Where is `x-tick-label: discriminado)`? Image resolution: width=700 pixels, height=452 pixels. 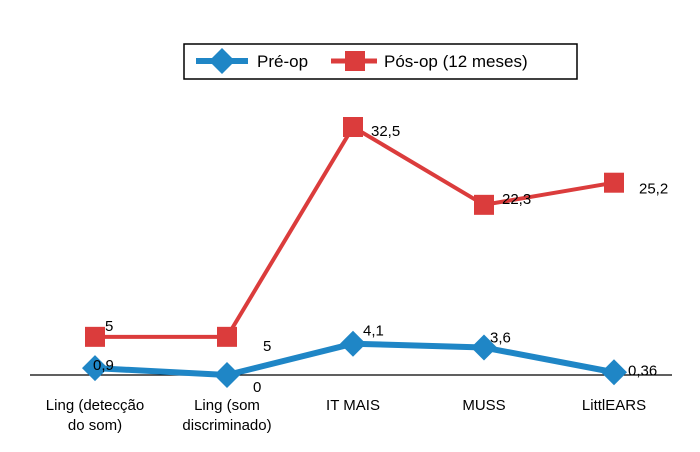
x-tick-label: discriminado) is located at coordinates (226, 425).